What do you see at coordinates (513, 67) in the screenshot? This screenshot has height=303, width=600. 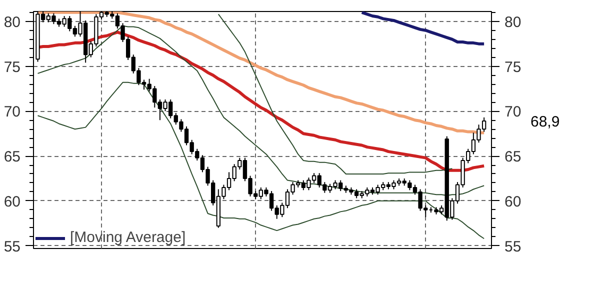 I see `y2-tick-label: 75` at bounding box center [513, 67].